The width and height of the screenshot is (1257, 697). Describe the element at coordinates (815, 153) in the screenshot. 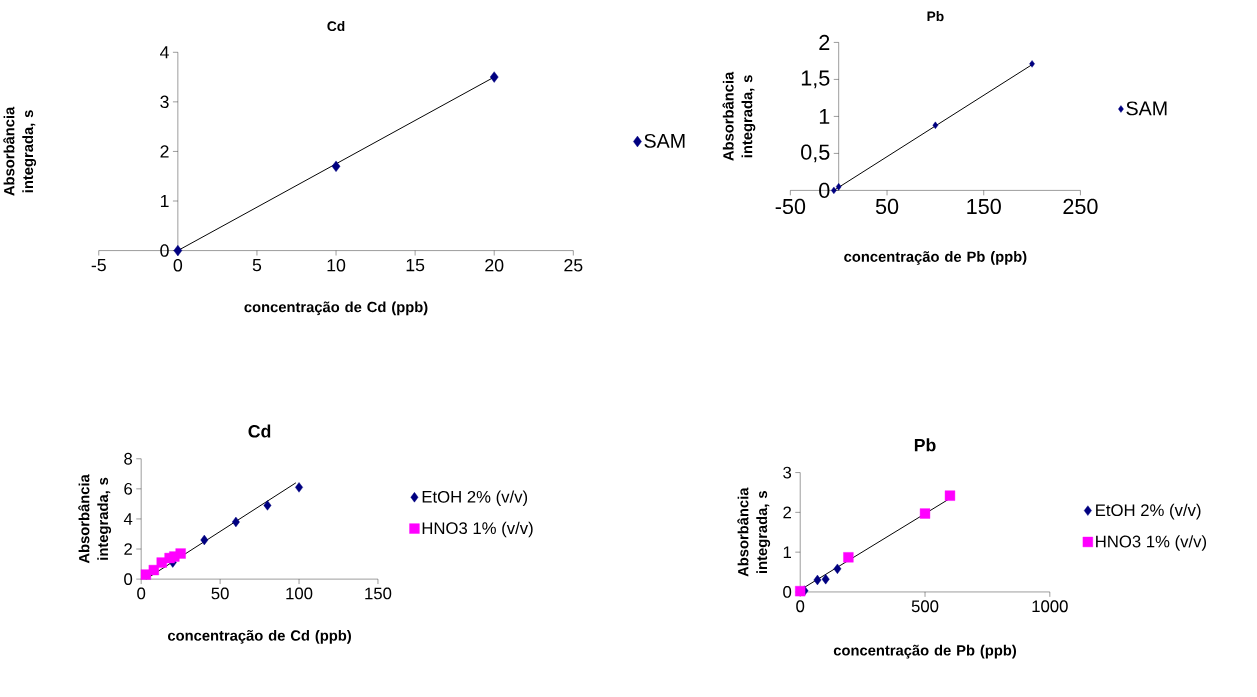

I see `y-tick-label: 0,5` at that location.